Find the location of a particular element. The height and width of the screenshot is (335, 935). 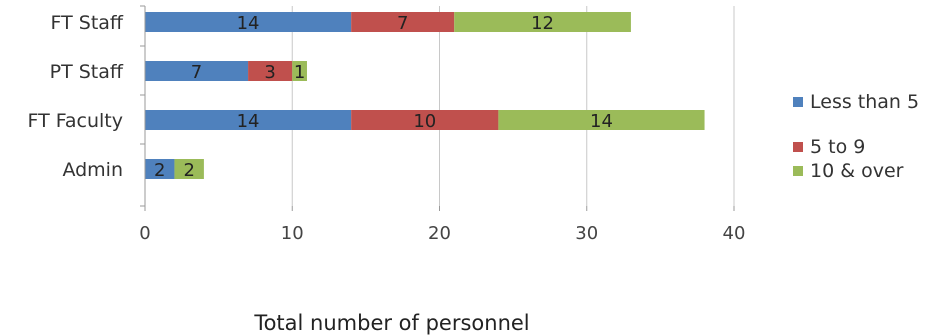

data-label-ft-staff-5-to-9: 7 is located at coordinates (402, 23).